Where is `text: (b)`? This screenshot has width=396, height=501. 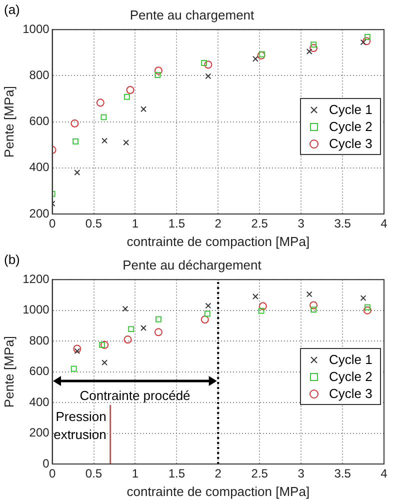
text: (b) is located at coordinates (12, 259).